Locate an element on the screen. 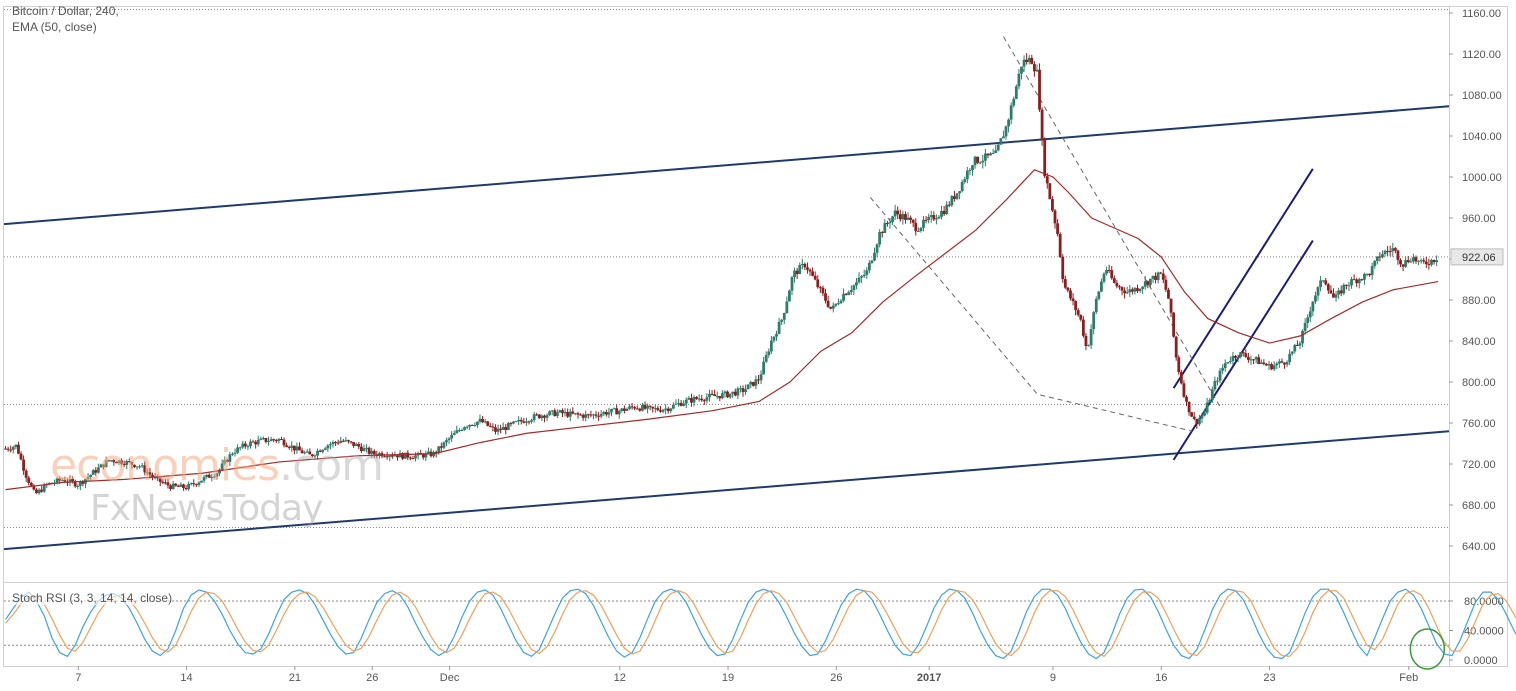 This screenshot has height=691, width=1516. price-tick-label: 960.00 is located at coordinates (1479, 219).